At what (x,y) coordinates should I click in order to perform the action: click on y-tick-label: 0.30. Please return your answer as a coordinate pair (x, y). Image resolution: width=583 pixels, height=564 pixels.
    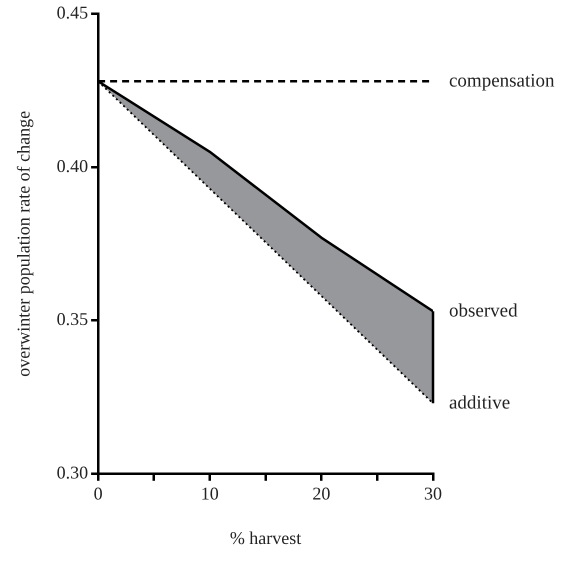
    Looking at the image, I should click on (72, 472).